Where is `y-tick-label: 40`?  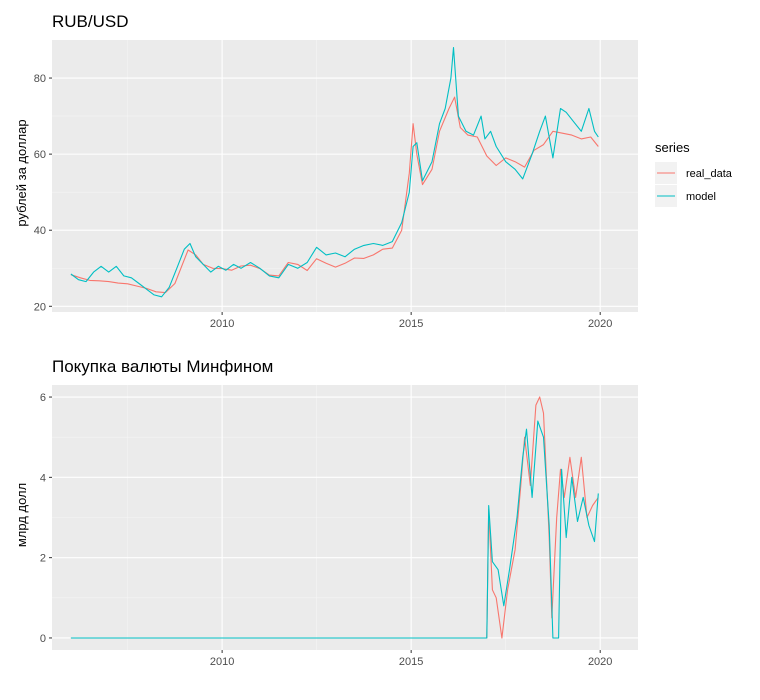
y-tick-label: 40 is located at coordinates (40, 231).